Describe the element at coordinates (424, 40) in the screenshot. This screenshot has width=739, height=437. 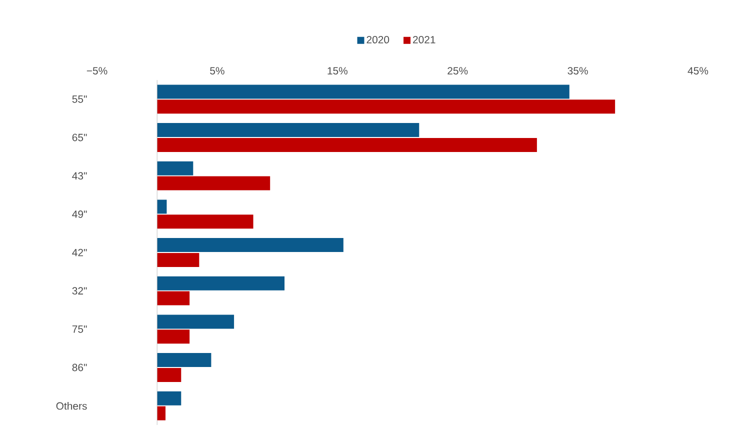
I see `legend-label: 2021` at that location.